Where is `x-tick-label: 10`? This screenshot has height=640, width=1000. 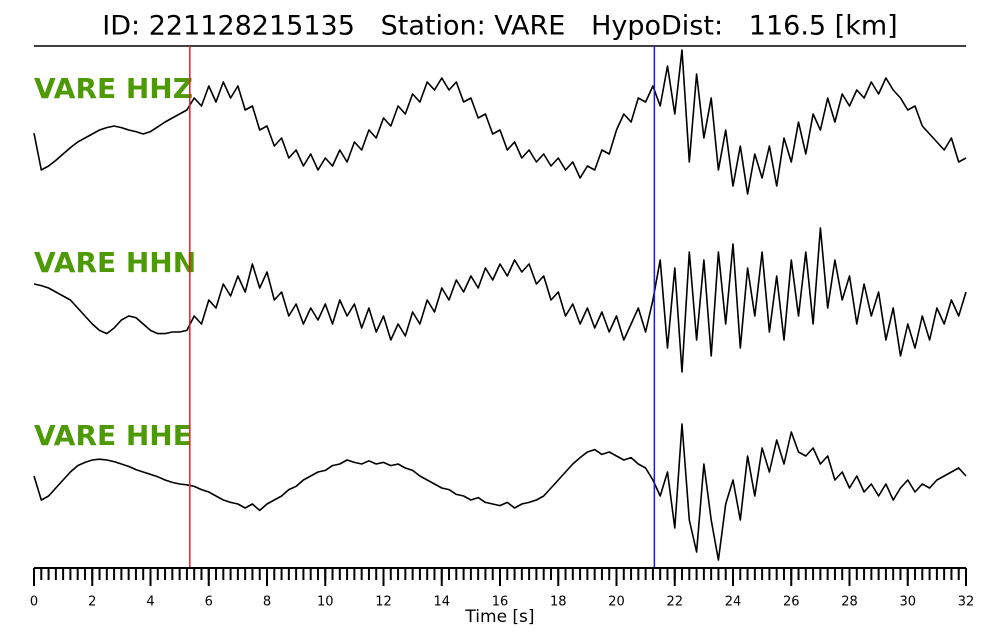 x-tick-label: 10 is located at coordinates (325, 602).